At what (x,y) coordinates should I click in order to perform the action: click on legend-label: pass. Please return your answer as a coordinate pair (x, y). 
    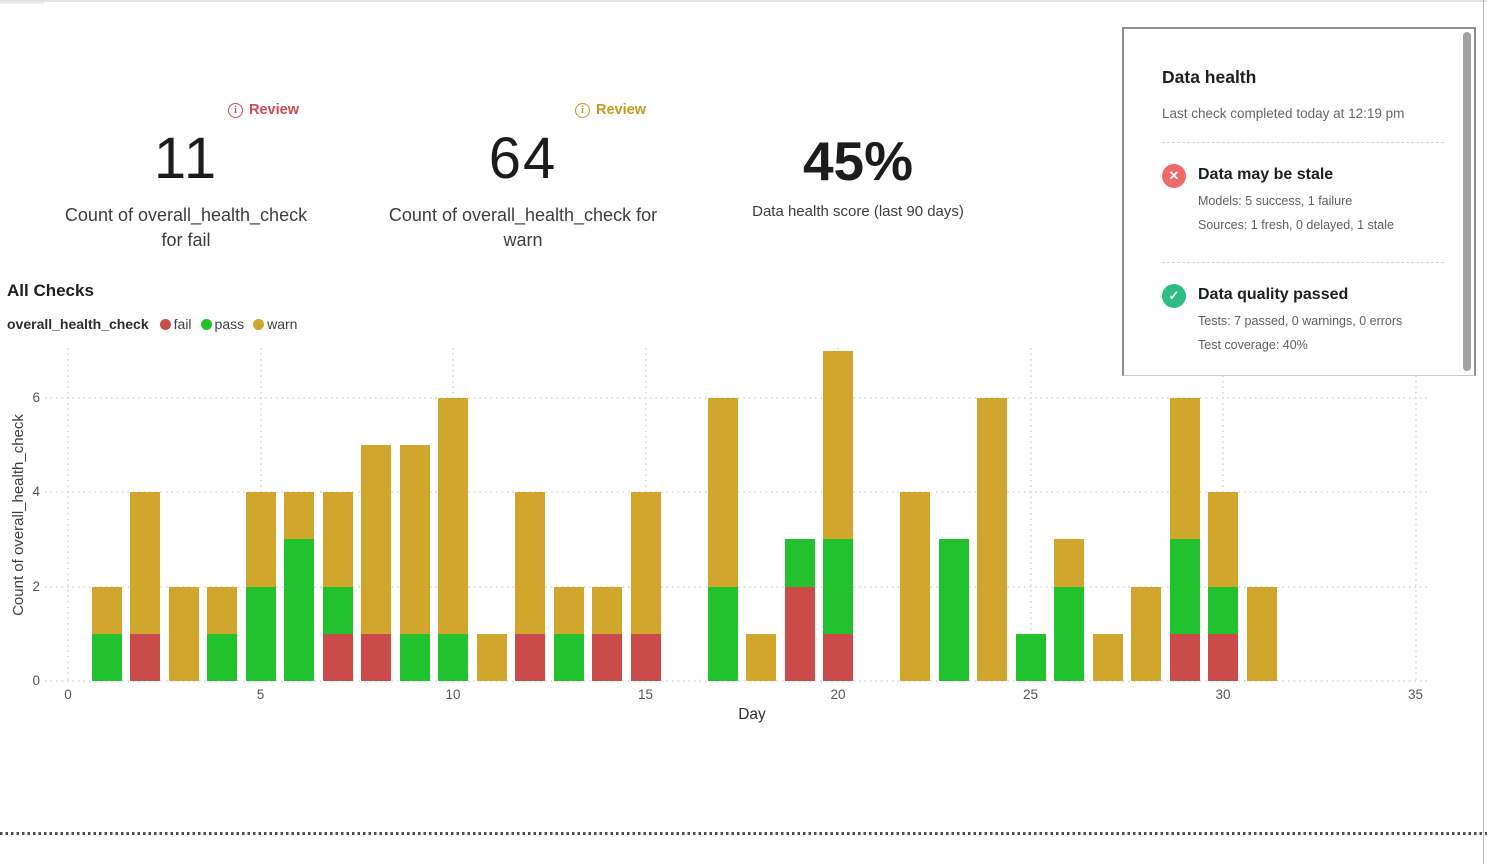
    Looking at the image, I should click on (229, 324).